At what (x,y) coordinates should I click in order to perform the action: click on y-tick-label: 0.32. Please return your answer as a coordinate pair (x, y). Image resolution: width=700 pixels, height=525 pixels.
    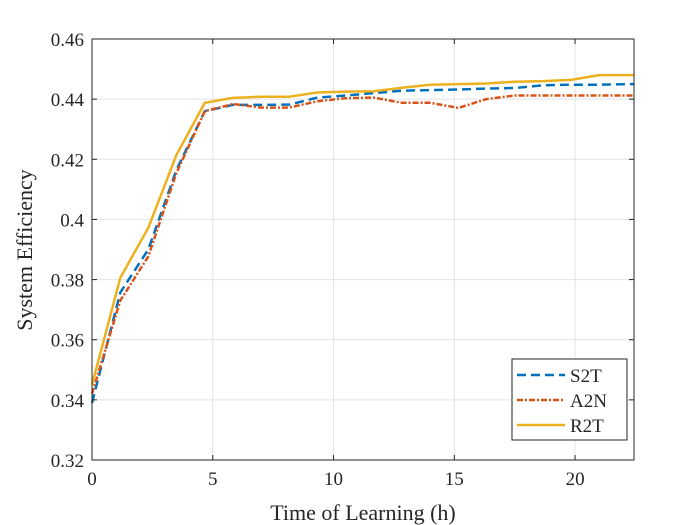
    Looking at the image, I should click on (67, 461).